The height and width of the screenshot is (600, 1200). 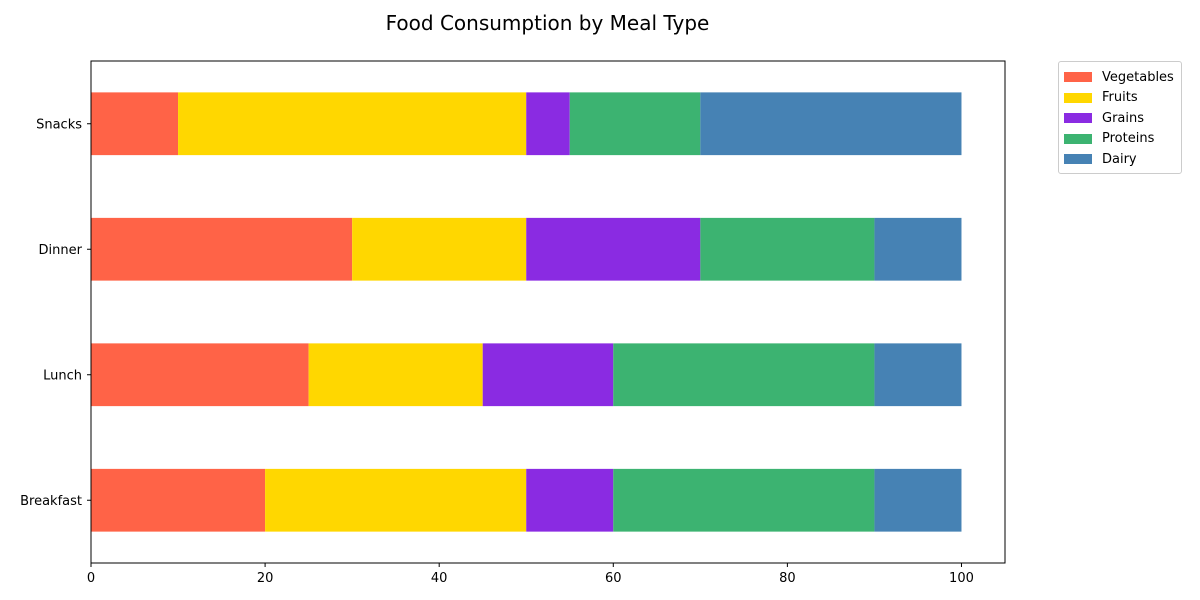 What do you see at coordinates (635, 124) in the screenshot?
I see `bar-snacks-proteins` at bounding box center [635, 124].